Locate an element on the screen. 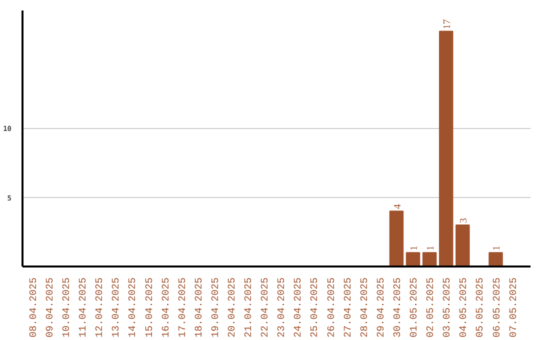  x-tick-label: 17.04.2025 is located at coordinates (183, 307).